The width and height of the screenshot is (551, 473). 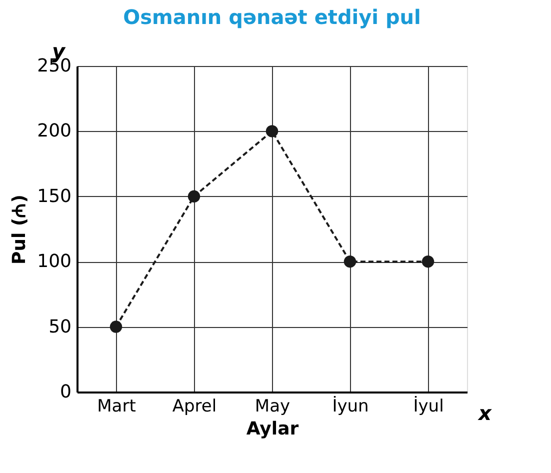 I want to click on y-tick-label: 200, so click(x=54, y=131).